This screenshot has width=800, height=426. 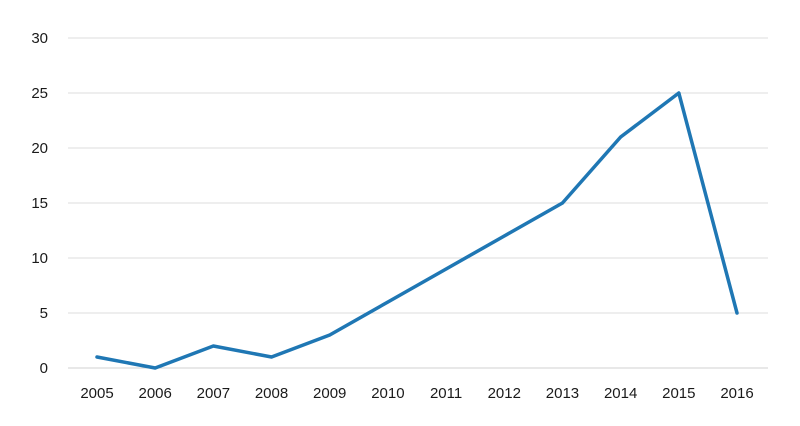 I want to click on data-point-2007, so click(x=213, y=346).